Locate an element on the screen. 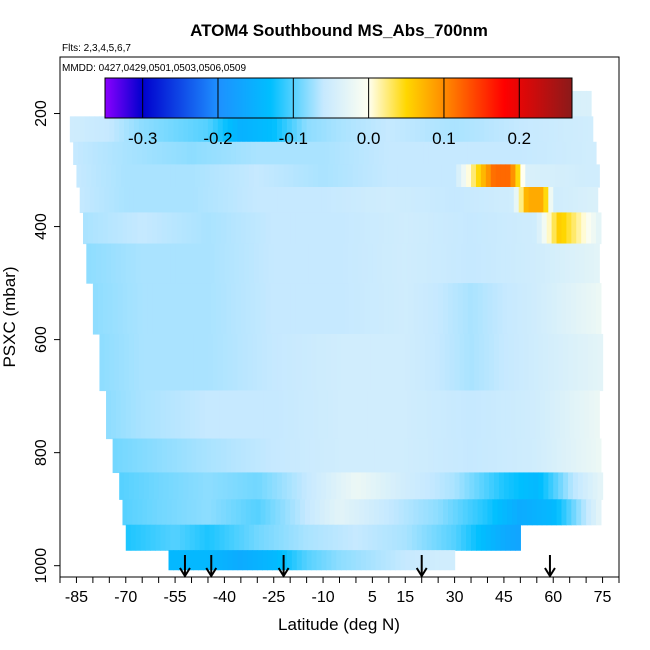 The image size is (650, 650). x-tick-label: -85 is located at coordinates (76, 597).